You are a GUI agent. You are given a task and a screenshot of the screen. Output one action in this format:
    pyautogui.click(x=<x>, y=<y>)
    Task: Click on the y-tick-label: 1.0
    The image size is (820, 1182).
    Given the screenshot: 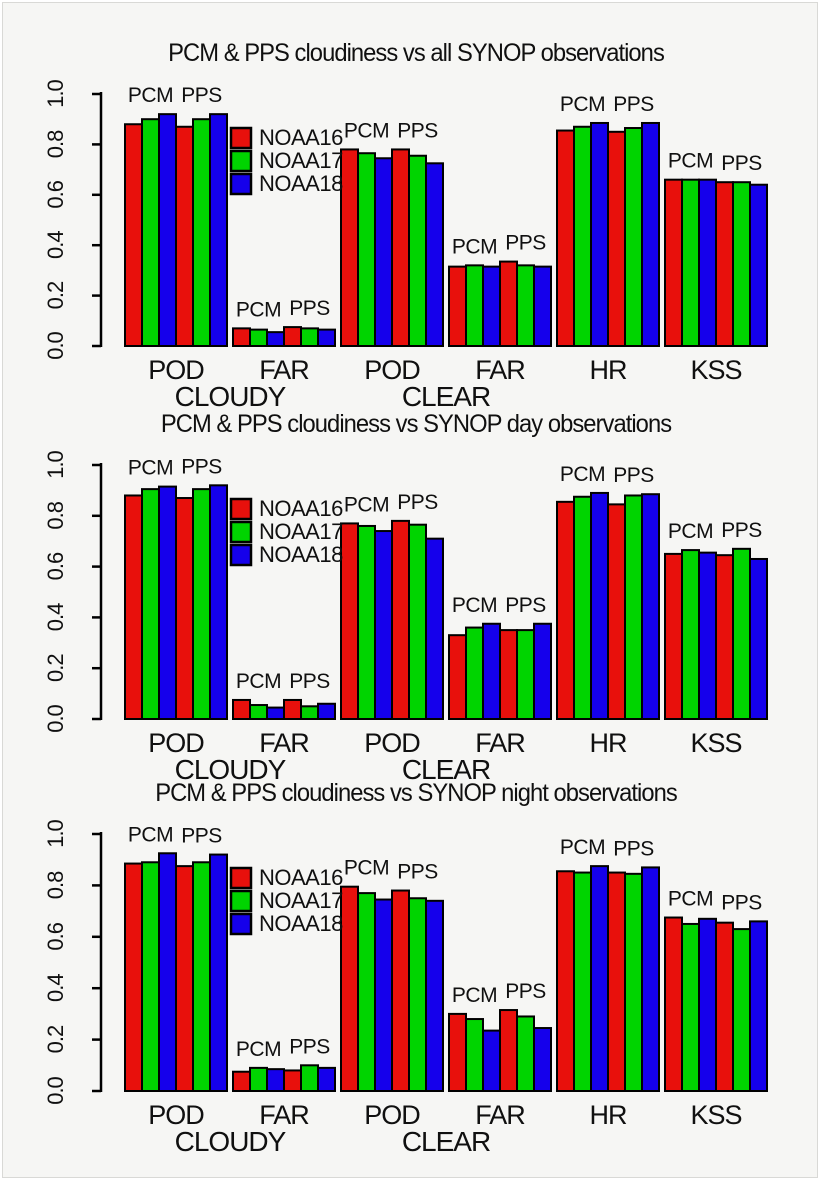 What is the action you would take?
    pyautogui.click(x=55, y=464)
    